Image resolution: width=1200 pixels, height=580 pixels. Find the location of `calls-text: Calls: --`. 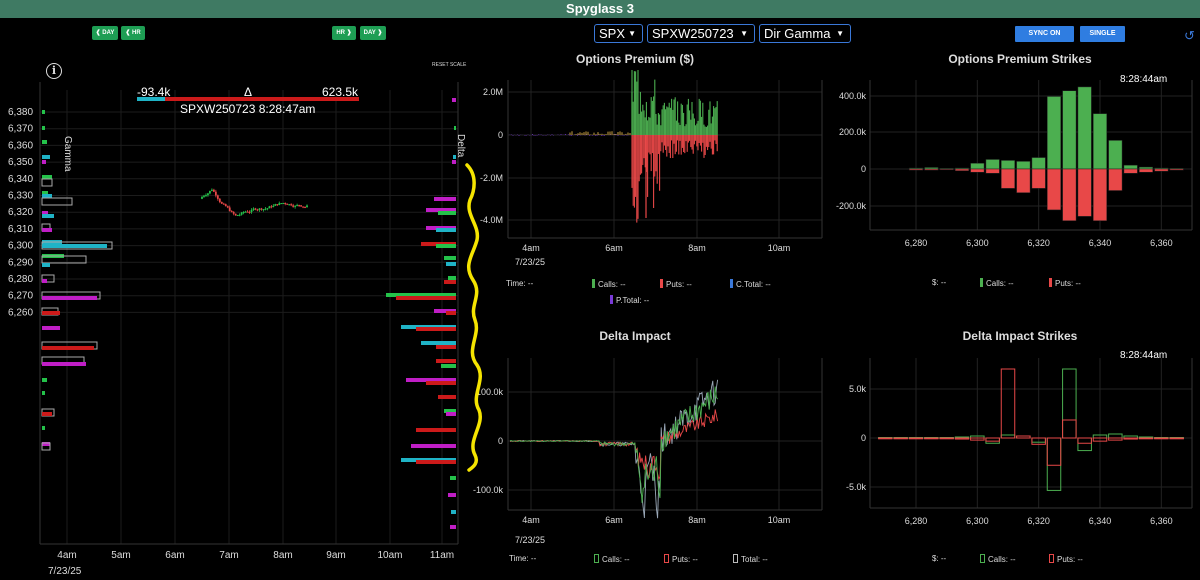

calls-text: Calls: -- is located at coordinates (612, 284).